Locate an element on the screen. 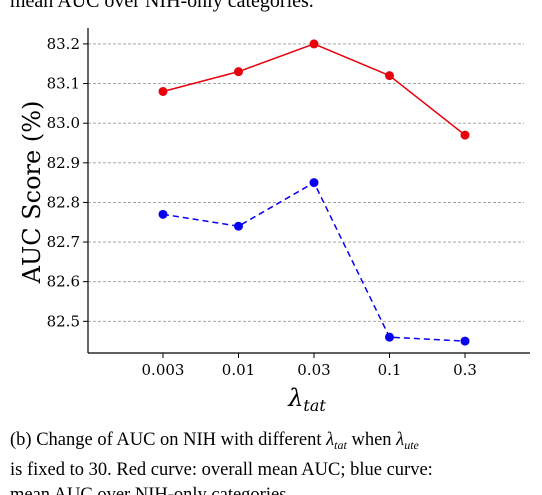 The image size is (542, 495). x-tick-label: 0.03 is located at coordinates (313, 370).